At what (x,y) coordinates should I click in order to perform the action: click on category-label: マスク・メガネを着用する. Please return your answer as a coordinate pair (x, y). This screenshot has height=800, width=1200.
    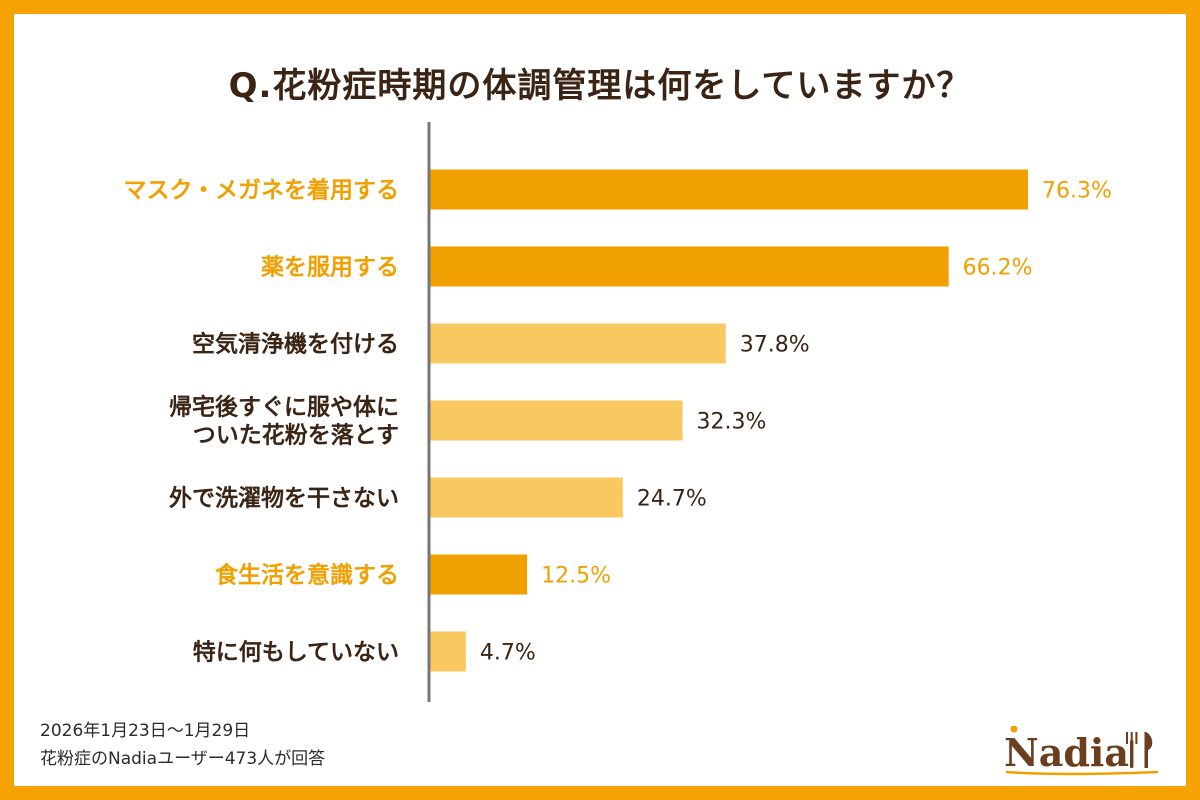
    Looking at the image, I should click on (261, 190).